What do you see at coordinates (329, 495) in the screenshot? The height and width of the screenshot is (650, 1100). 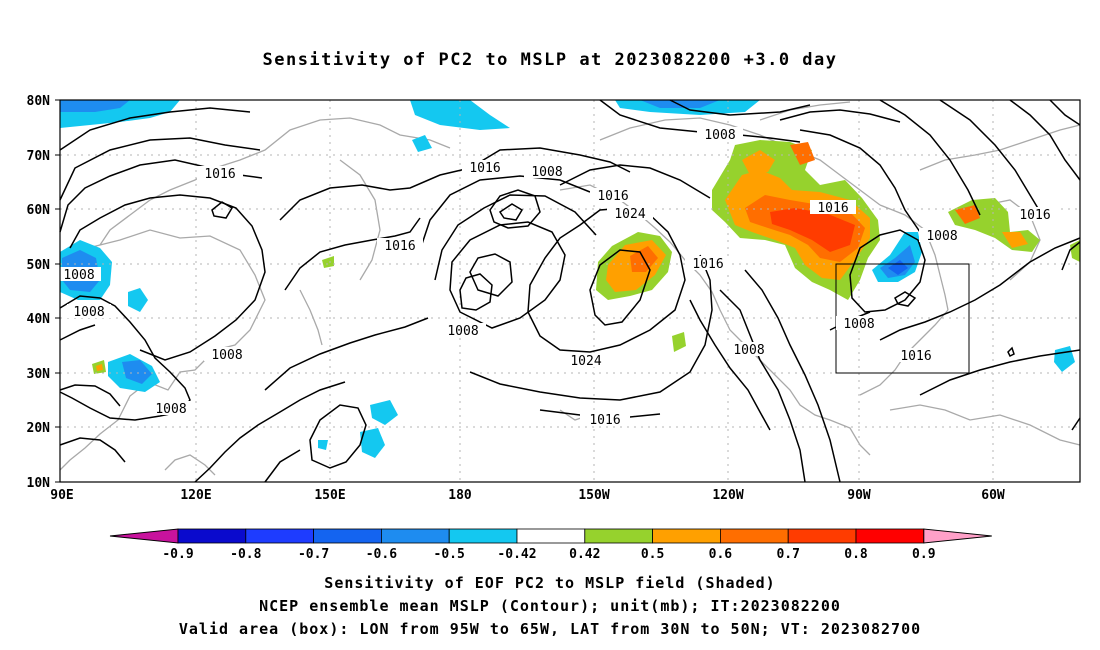 I see `lon-label: 150E` at bounding box center [329, 495].